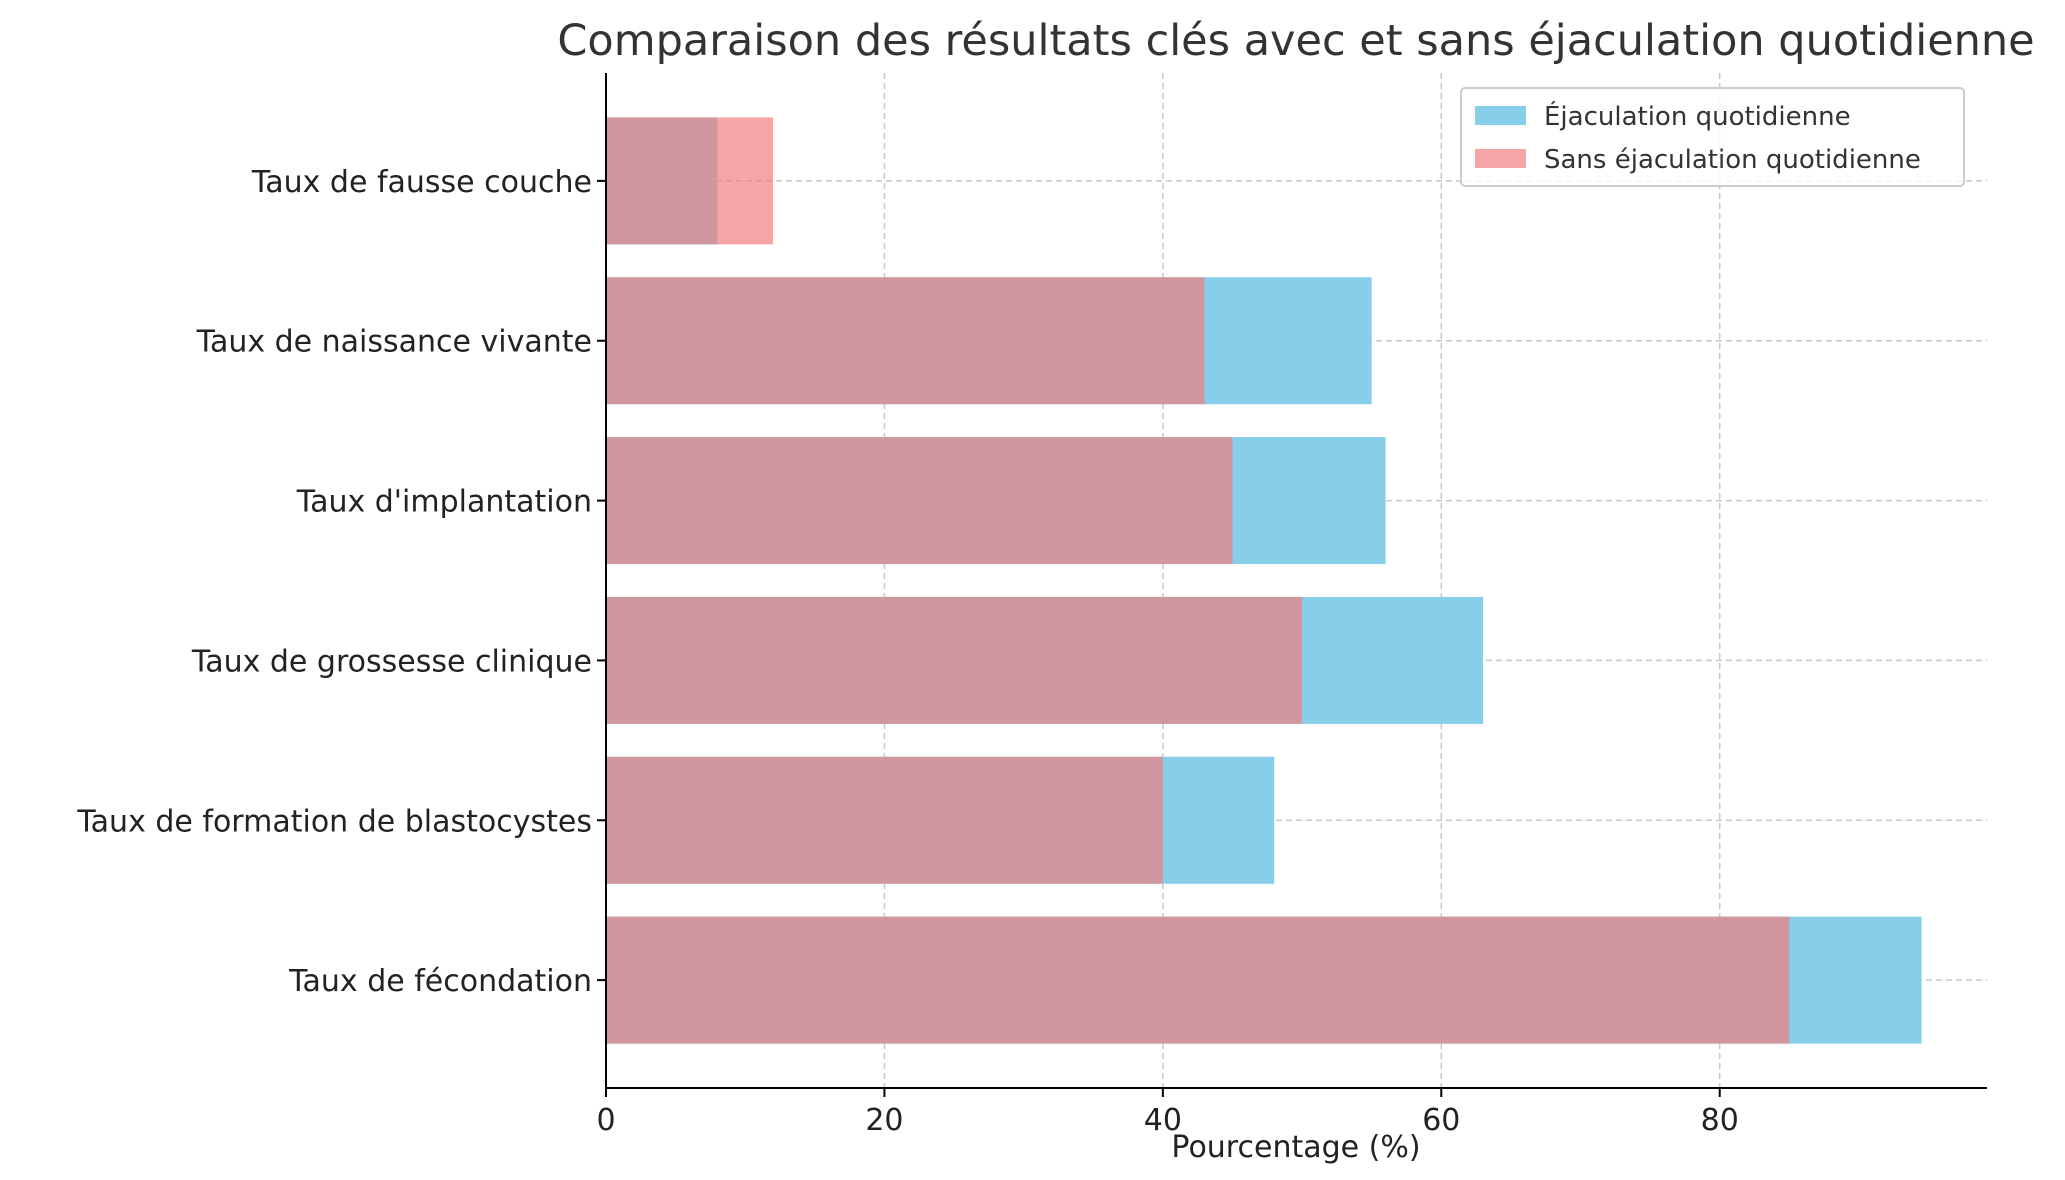 The width and height of the screenshot is (2065, 1180). Describe the element at coordinates (1732, 160) in the screenshot. I see `legend-label-sans-ejaculation-quotidienne: Sans éjaculation quotidienne` at that location.